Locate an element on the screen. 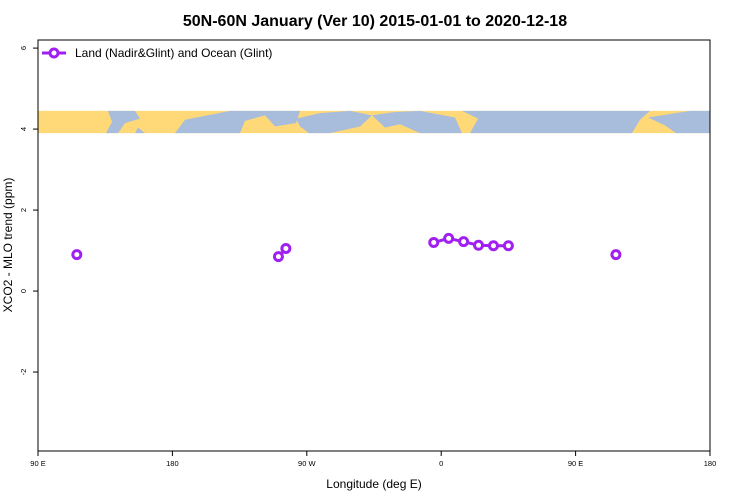  world-map-strip is located at coordinates (374, 122).